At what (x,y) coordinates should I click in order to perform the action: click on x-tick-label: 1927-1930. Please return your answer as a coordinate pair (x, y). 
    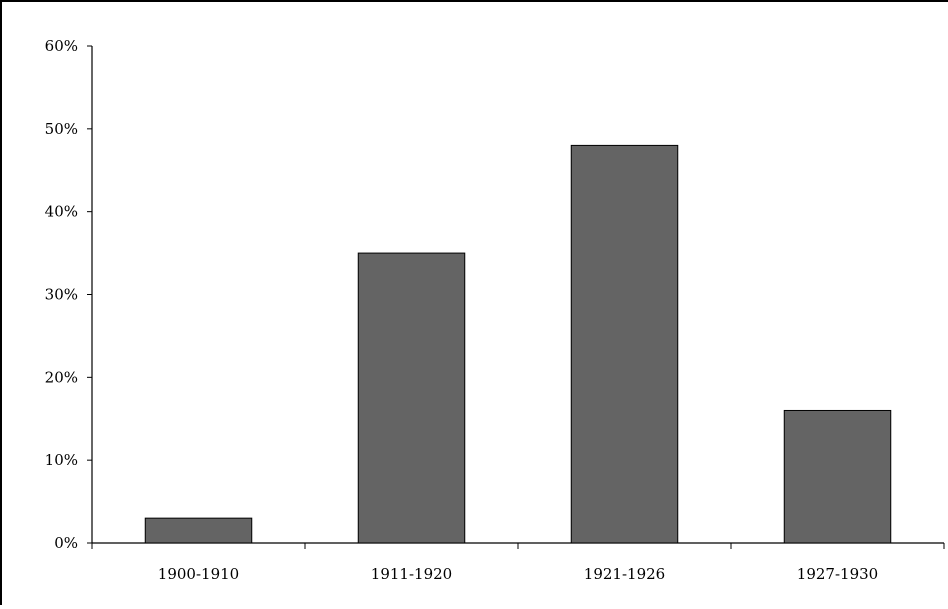
    Looking at the image, I should click on (837, 574).